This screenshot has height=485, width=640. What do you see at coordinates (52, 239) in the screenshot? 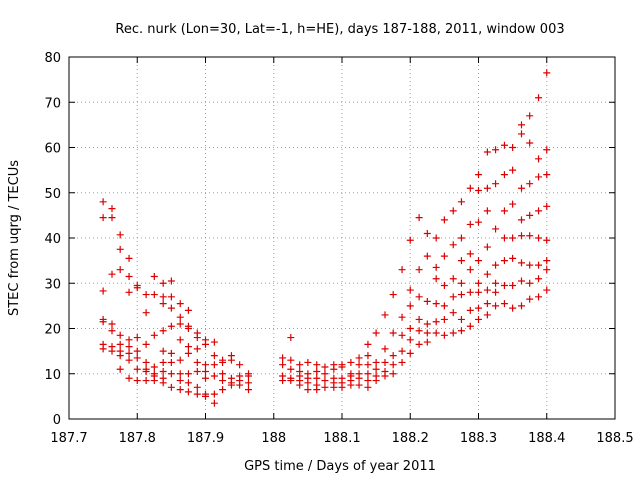
I see `y-tick-label: 40` at bounding box center [52, 239].